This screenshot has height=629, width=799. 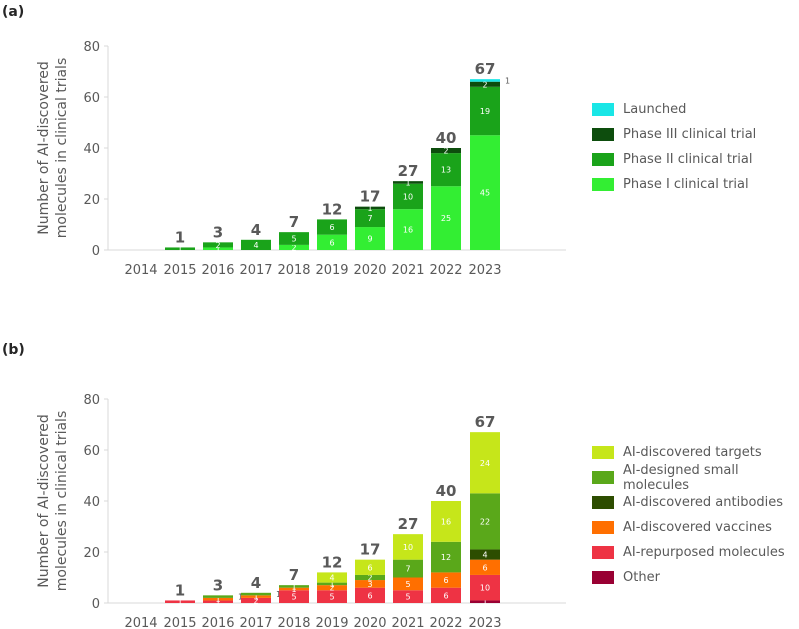 I want to click on y-axis-label: Number of AI-discovered, so click(x=44, y=148).